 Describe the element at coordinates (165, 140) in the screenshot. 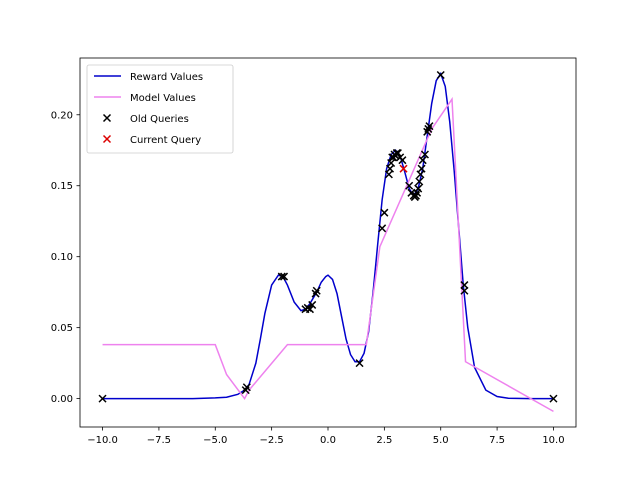

I see `legend-current-query-label: Current Query` at that location.